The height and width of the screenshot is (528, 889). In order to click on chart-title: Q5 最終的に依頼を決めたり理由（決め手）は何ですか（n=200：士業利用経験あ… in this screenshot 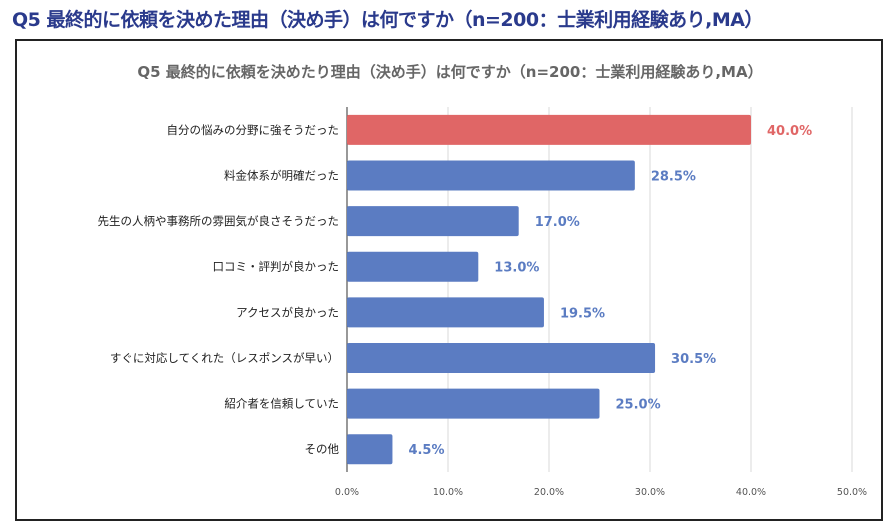, I will do `click(449, 72)`.